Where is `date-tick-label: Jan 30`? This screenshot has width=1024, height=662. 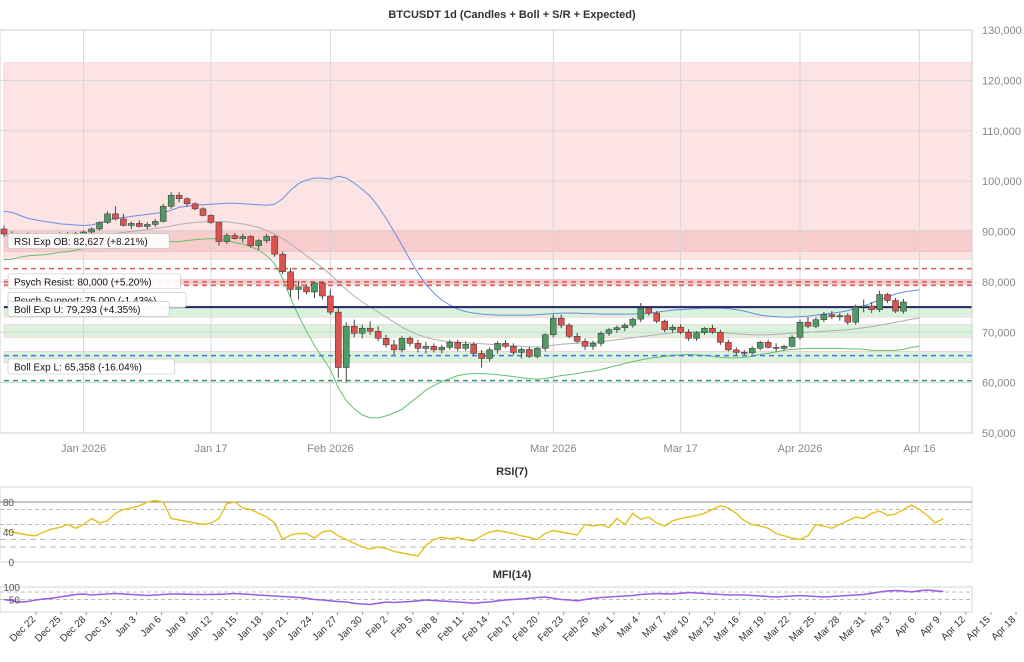
date-tick-label: Jan 30 is located at coordinates (350, 628).